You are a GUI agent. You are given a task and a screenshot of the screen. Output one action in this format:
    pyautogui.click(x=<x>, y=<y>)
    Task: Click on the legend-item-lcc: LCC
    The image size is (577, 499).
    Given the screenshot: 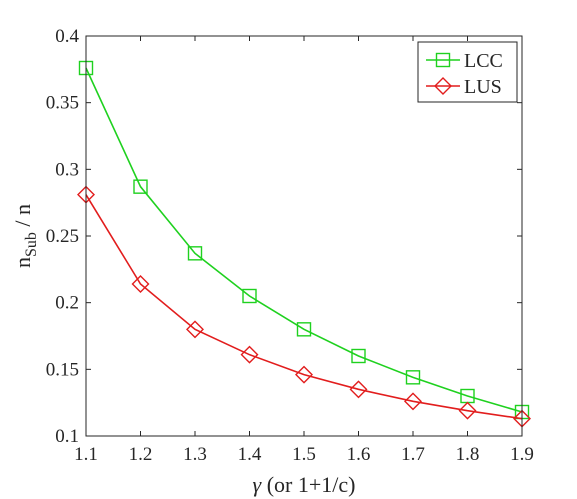 What is the action you would take?
    pyautogui.click(x=464, y=61)
    